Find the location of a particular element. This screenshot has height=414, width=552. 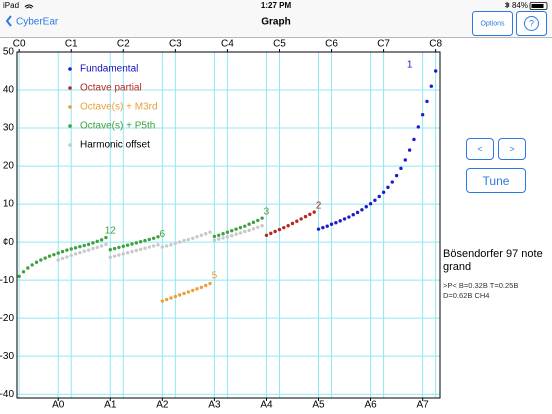

help-button is located at coordinates (531, 23).